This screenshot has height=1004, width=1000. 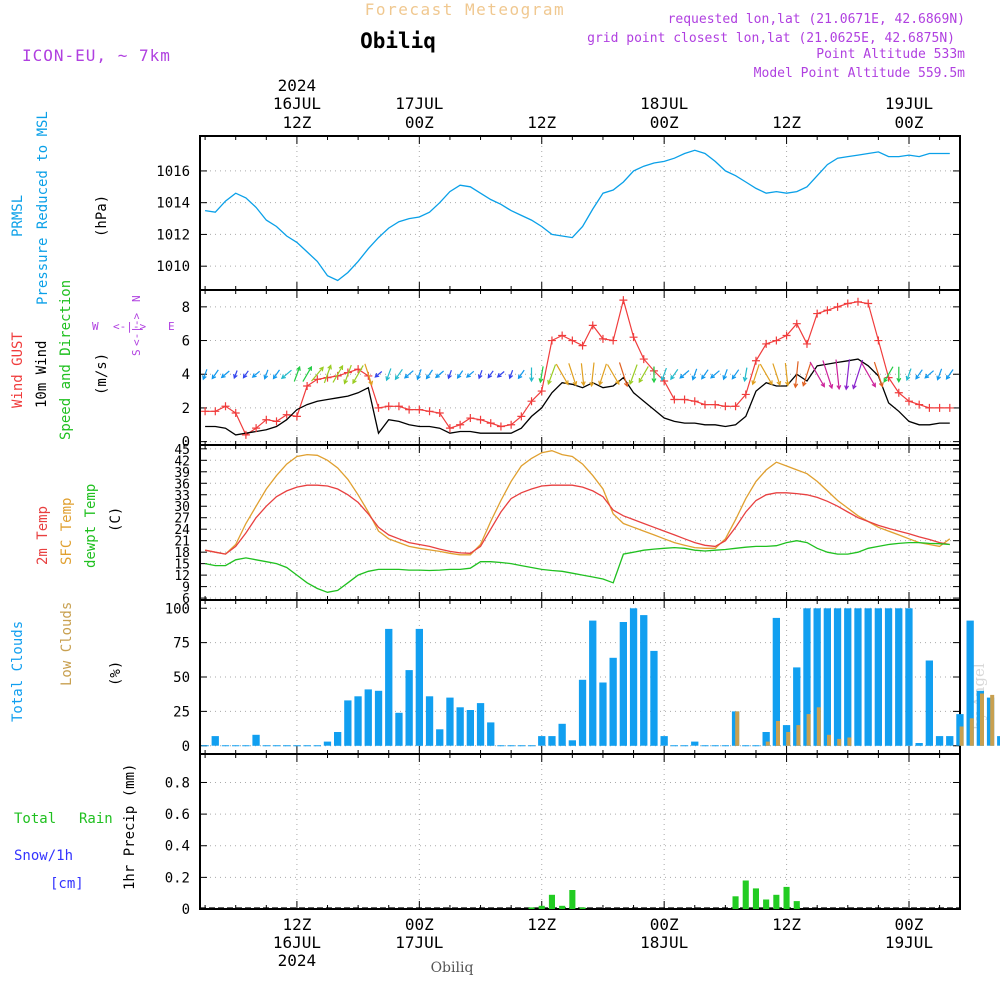 What do you see at coordinates (136, 298) in the screenshot?
I see `compass-north: N` at bounding box center [136, 298].